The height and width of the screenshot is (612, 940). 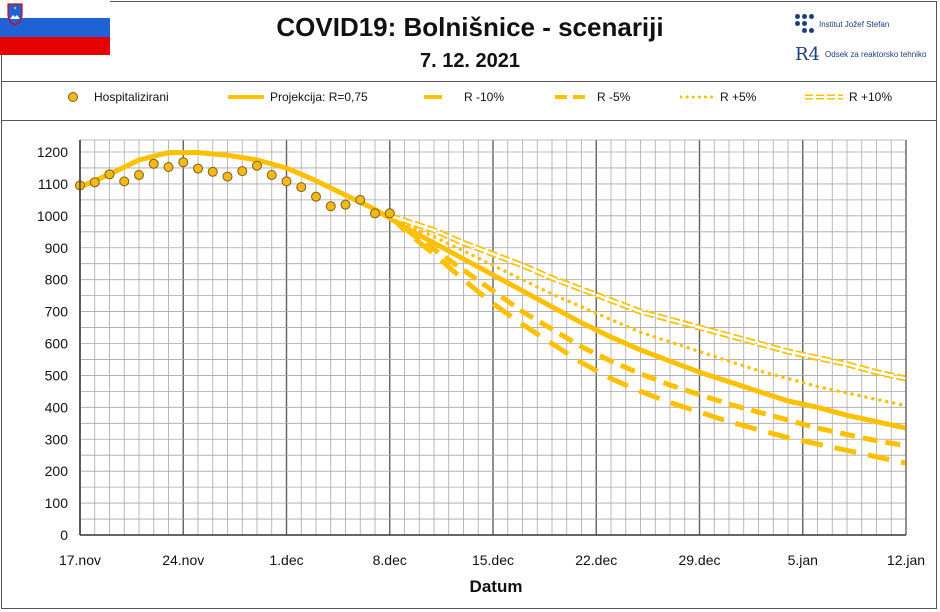 I want to click on x-tick-label: 1.dec, so click(x=286, y=560).